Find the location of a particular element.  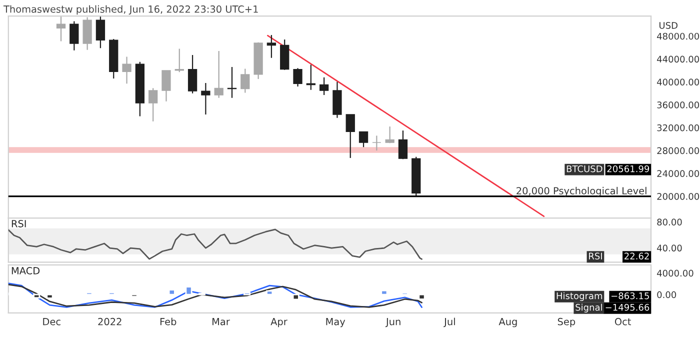

annotation: BTCUSD is located at coordinates (584, 168).